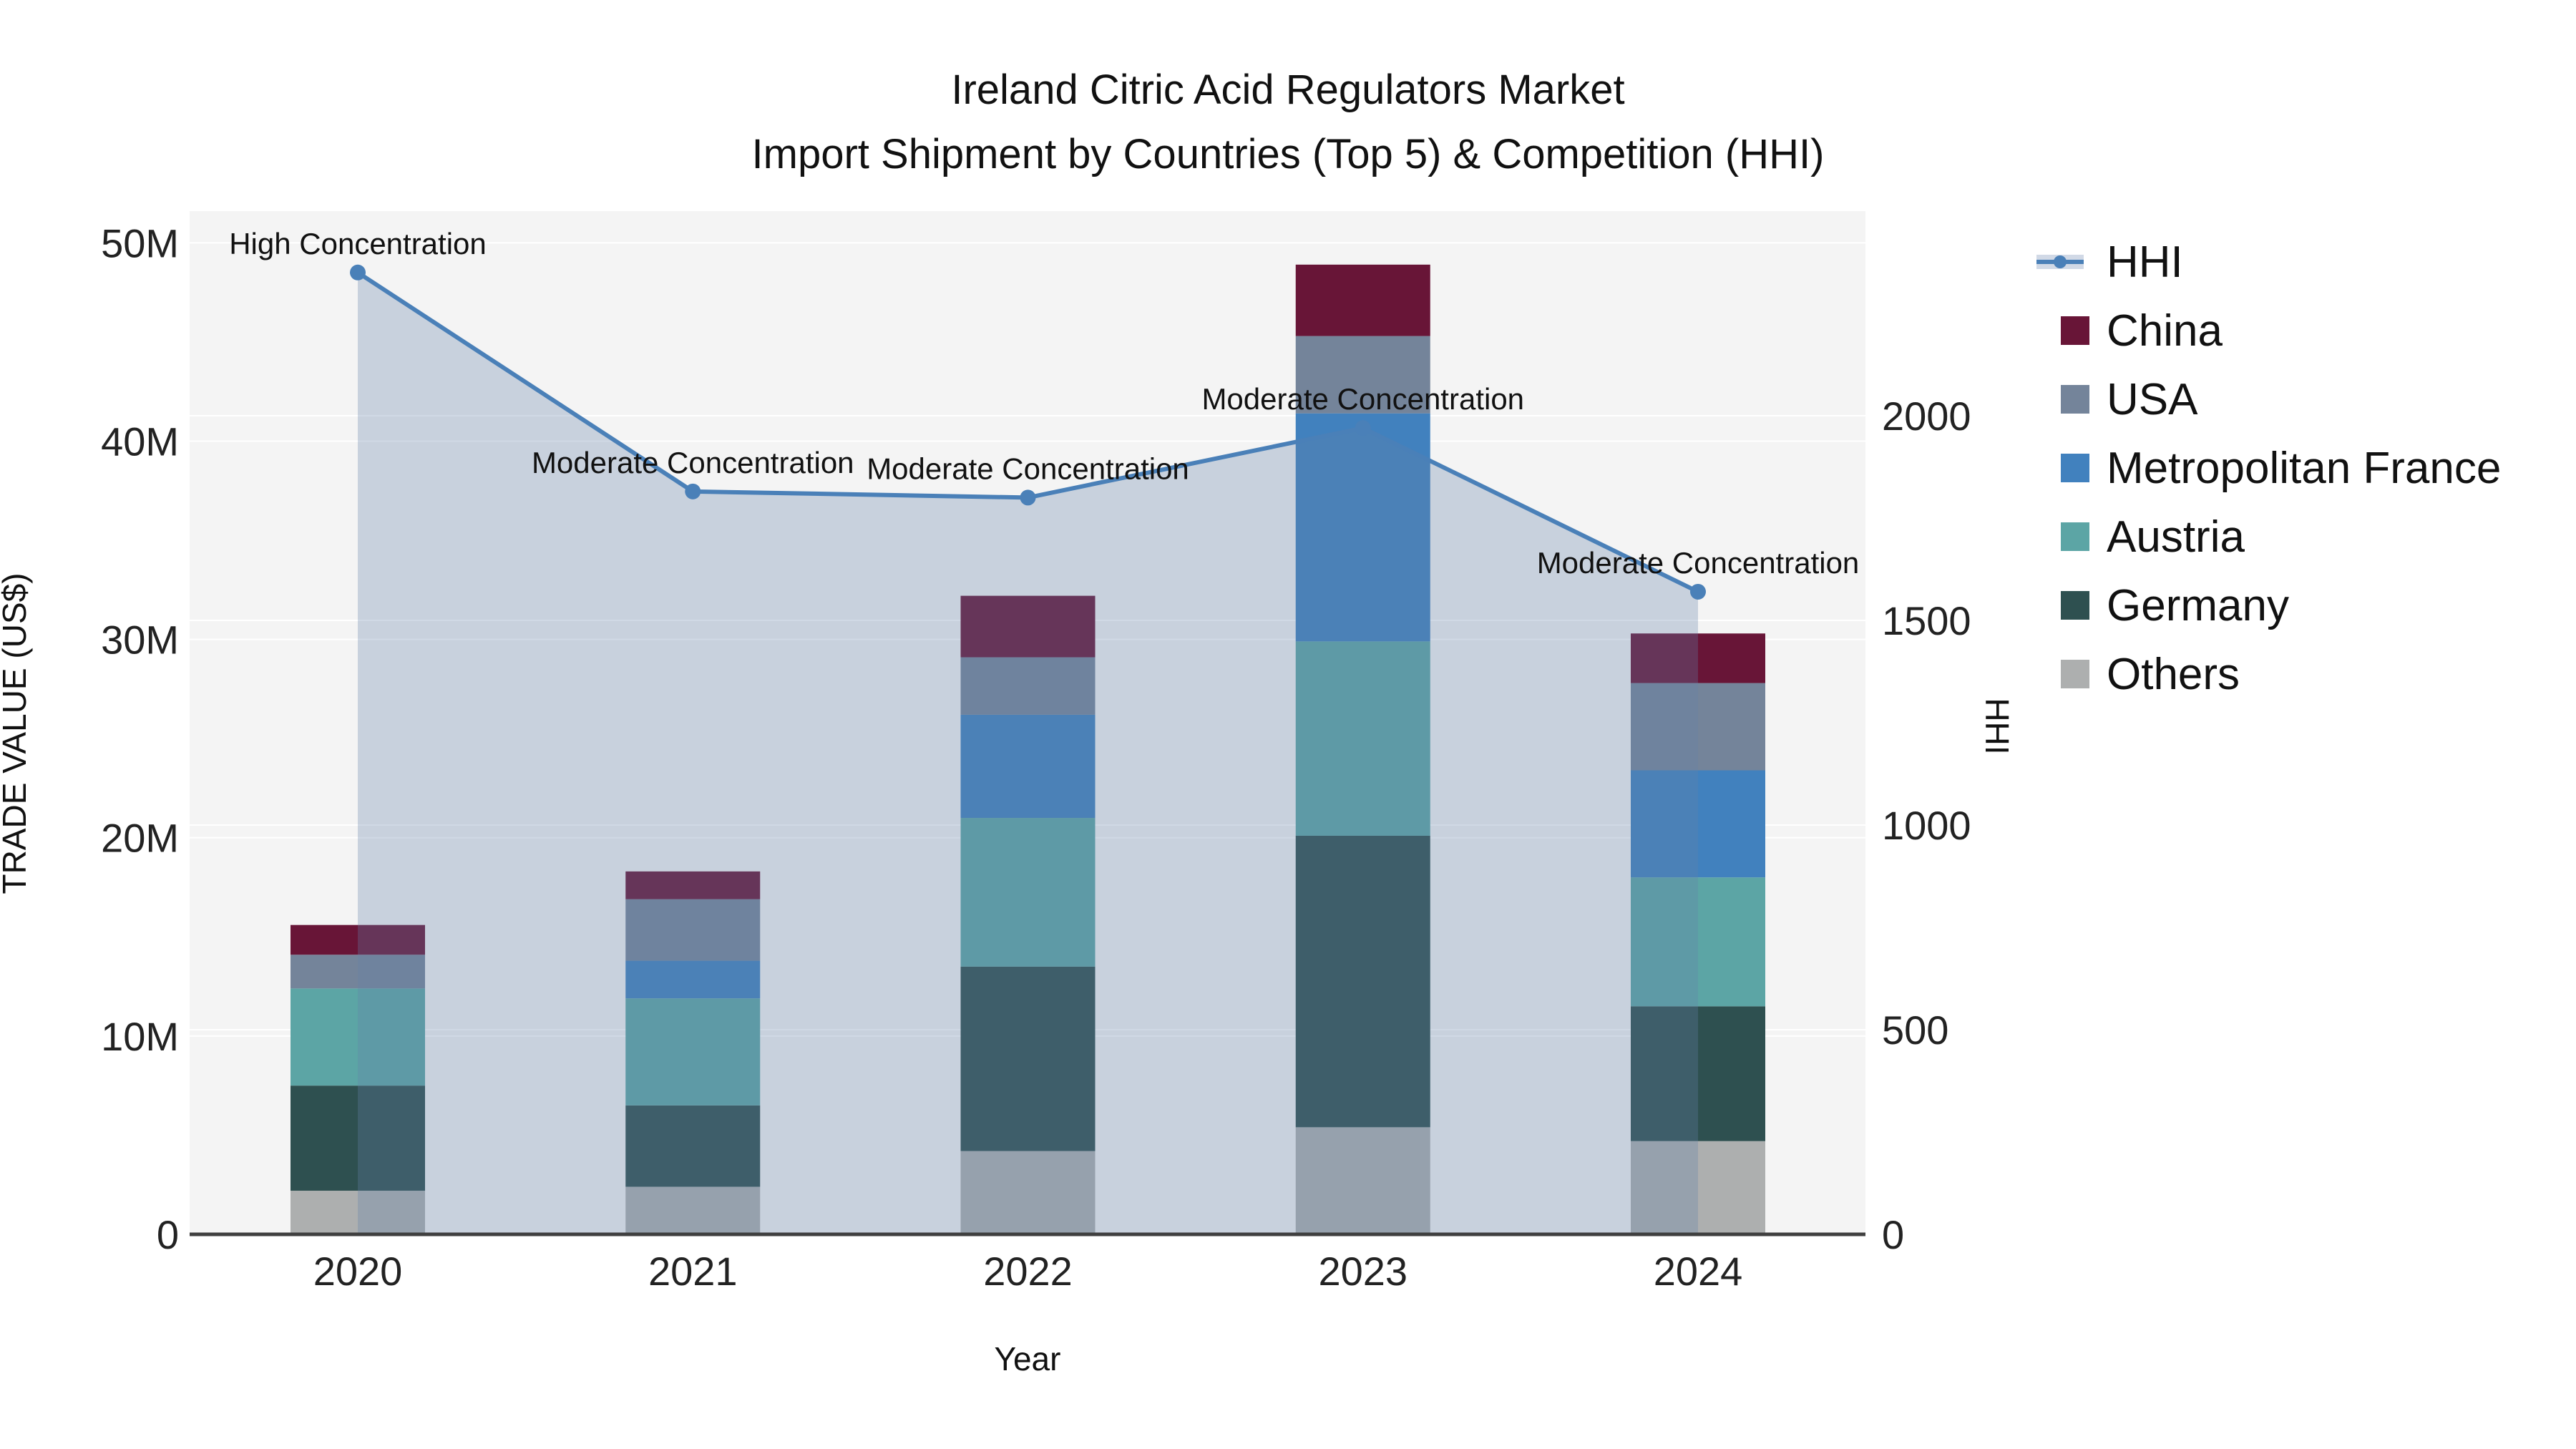 This screenshot has width=2576, height=1449. I want to click on bar-segment-germany-2024, so click(1698, 1073).